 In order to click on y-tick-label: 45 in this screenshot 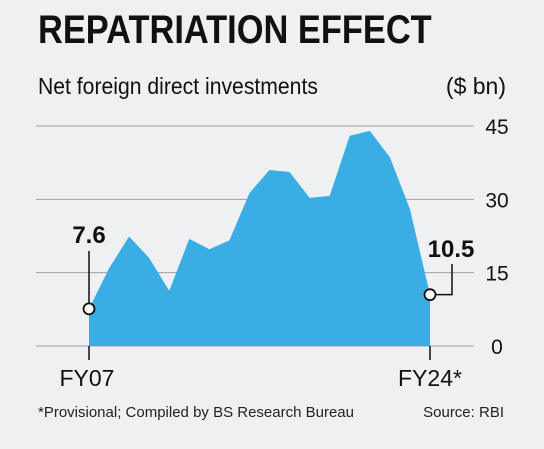, I will do `click(496, 127)`.